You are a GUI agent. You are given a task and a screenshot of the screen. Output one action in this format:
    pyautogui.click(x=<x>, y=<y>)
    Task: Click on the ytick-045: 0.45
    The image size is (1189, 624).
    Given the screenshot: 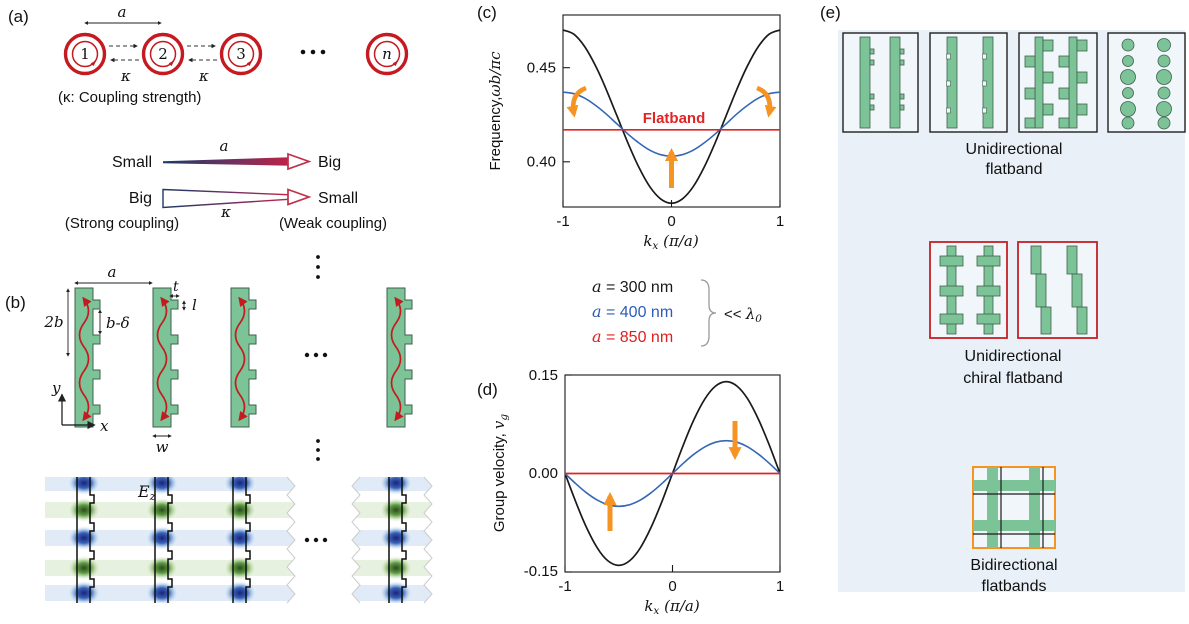 What is the action you would take?
    pyautogui.click(x=541, y=68)
    